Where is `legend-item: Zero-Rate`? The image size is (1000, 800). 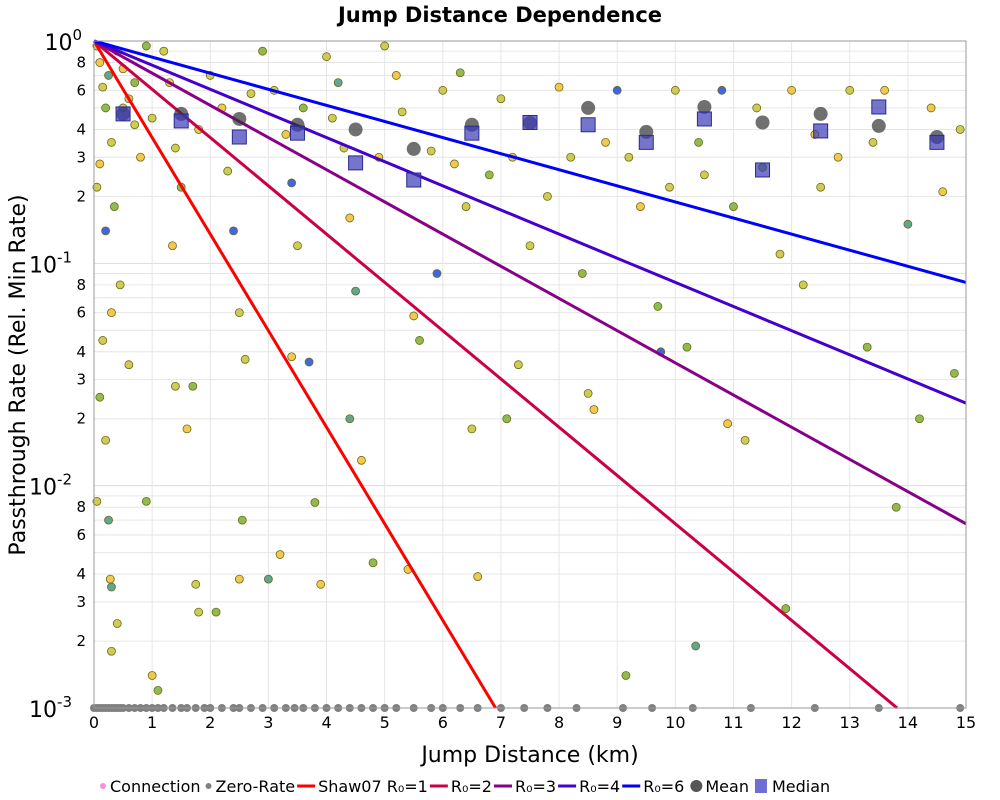
legend-item: Zero-Rate is located at coordinates (250, 786).